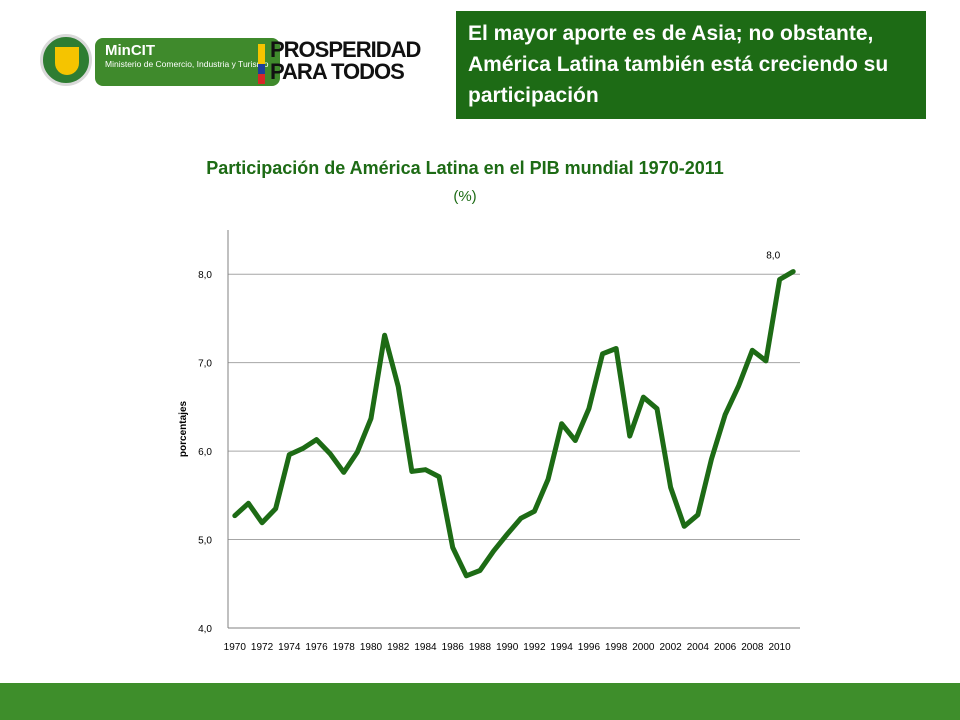 The image size is (960, 720). Describe the element at coordinates (235, 647) in the screenshot. I see `x-tick-label: 1970` at that location.